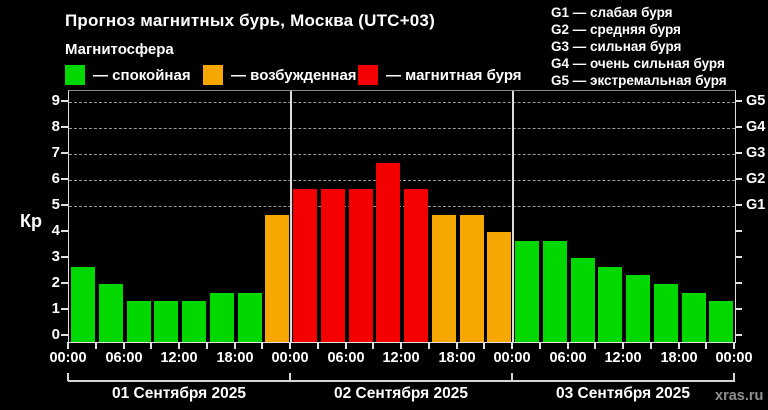 The image size is (768, 410). What do you see at coordinates (290, 358) in the screenshot?
I see `x-axis-label-4: 00:00` at bounding box center [290, 358].